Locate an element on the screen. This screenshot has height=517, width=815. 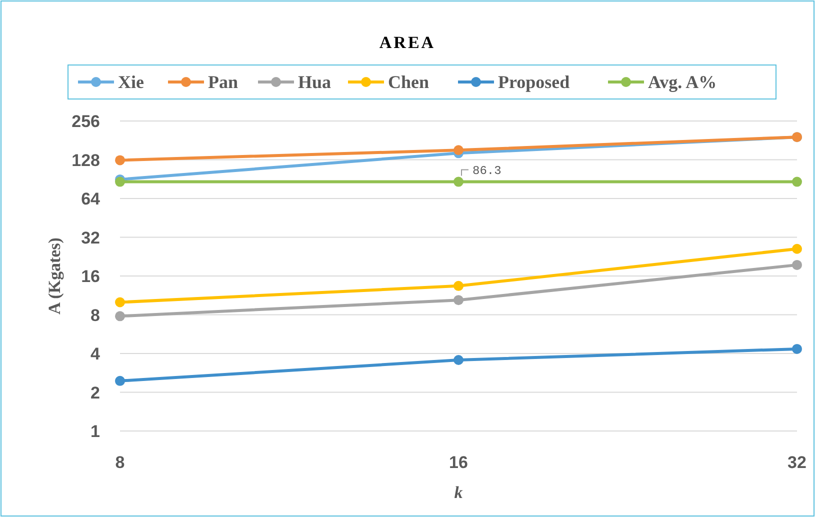
legend-label: Avg. A% is located at coordinates (682, 82).